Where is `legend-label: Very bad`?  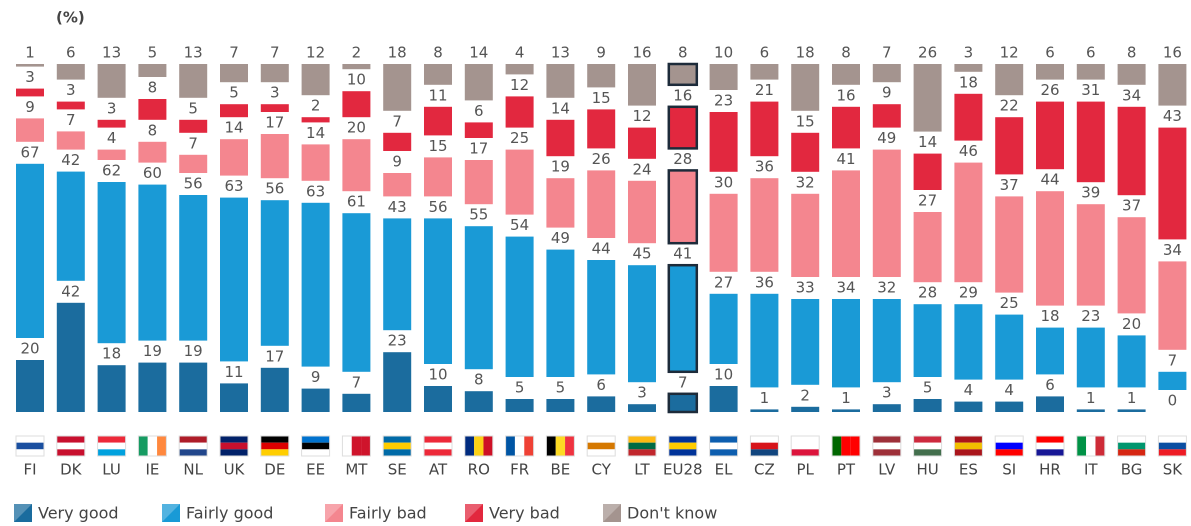 legend-label: Very bad is located at coordinates (524, 513).